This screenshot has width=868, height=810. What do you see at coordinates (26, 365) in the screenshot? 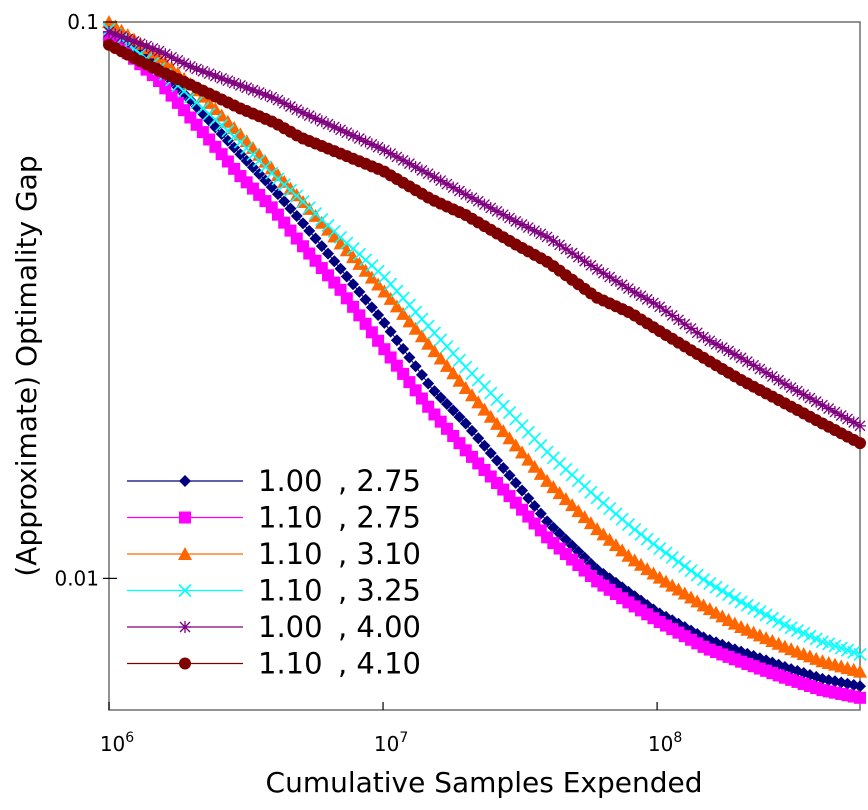
I see `y-axis-title: (Approximate) Optimality Gap` at bounding box center [26, 365].